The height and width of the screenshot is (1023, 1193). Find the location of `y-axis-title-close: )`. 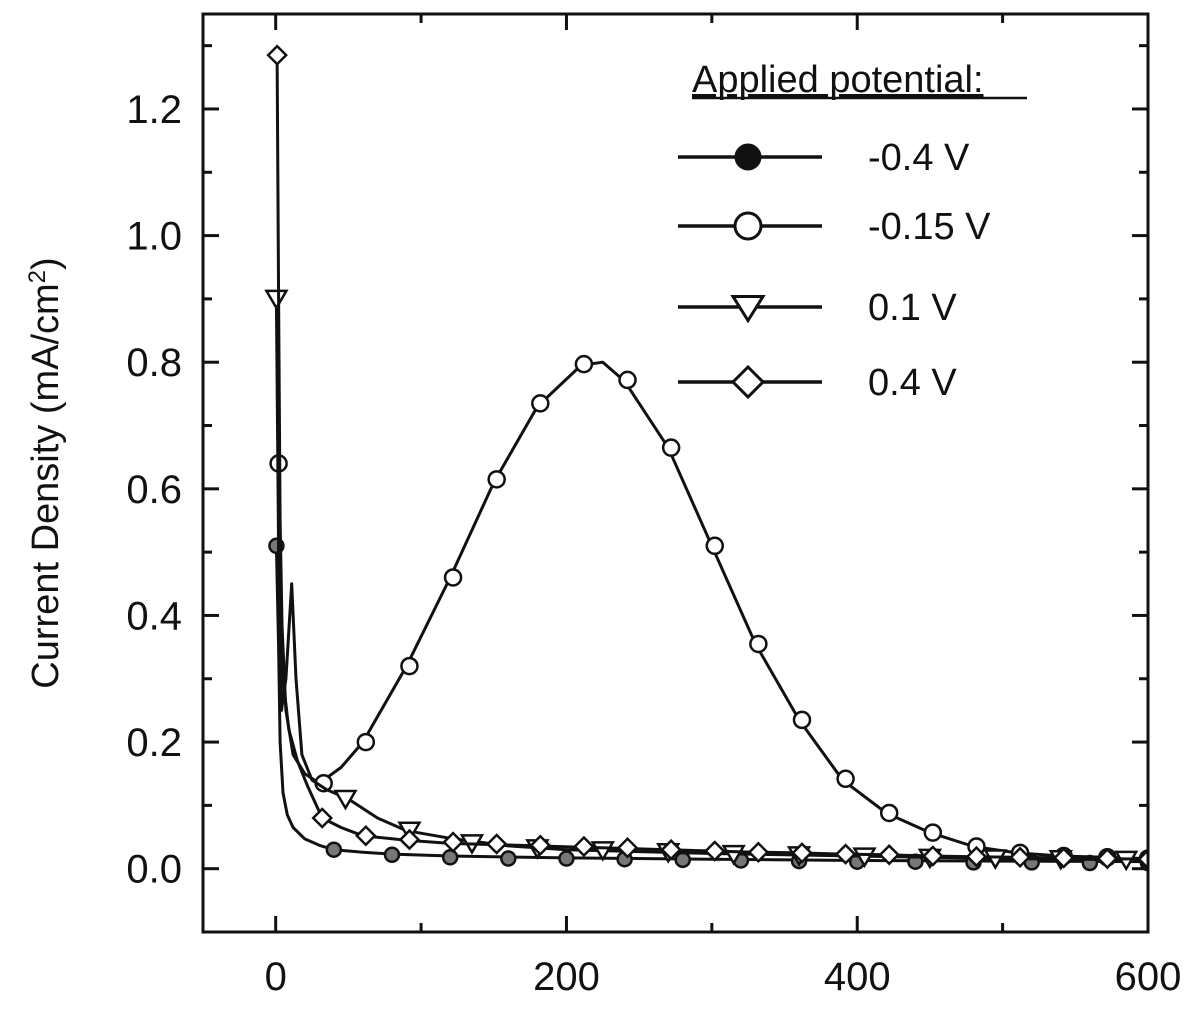

y-axis-title-close: ) is located at coordinates (46, 263).